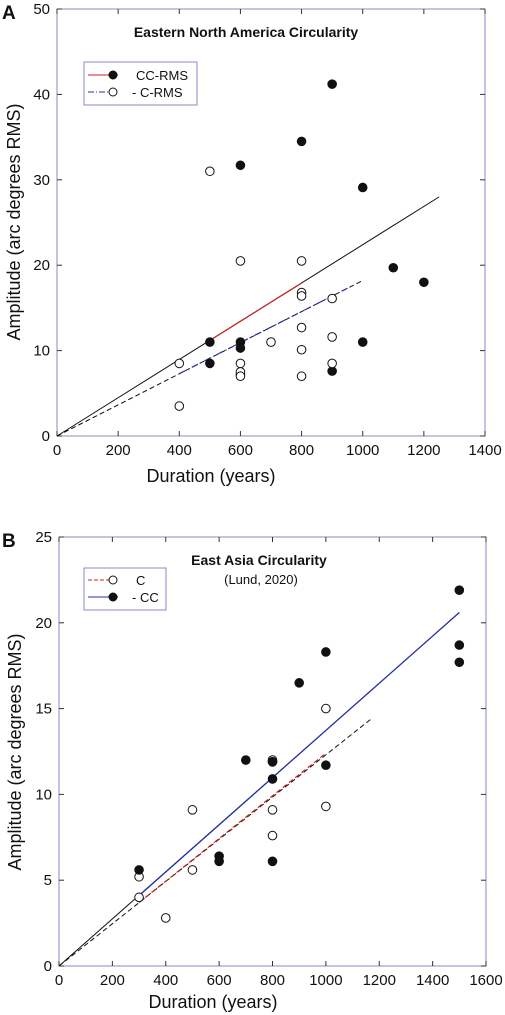  I want to click on a-y-tick-label: 30, so click(41, 180).